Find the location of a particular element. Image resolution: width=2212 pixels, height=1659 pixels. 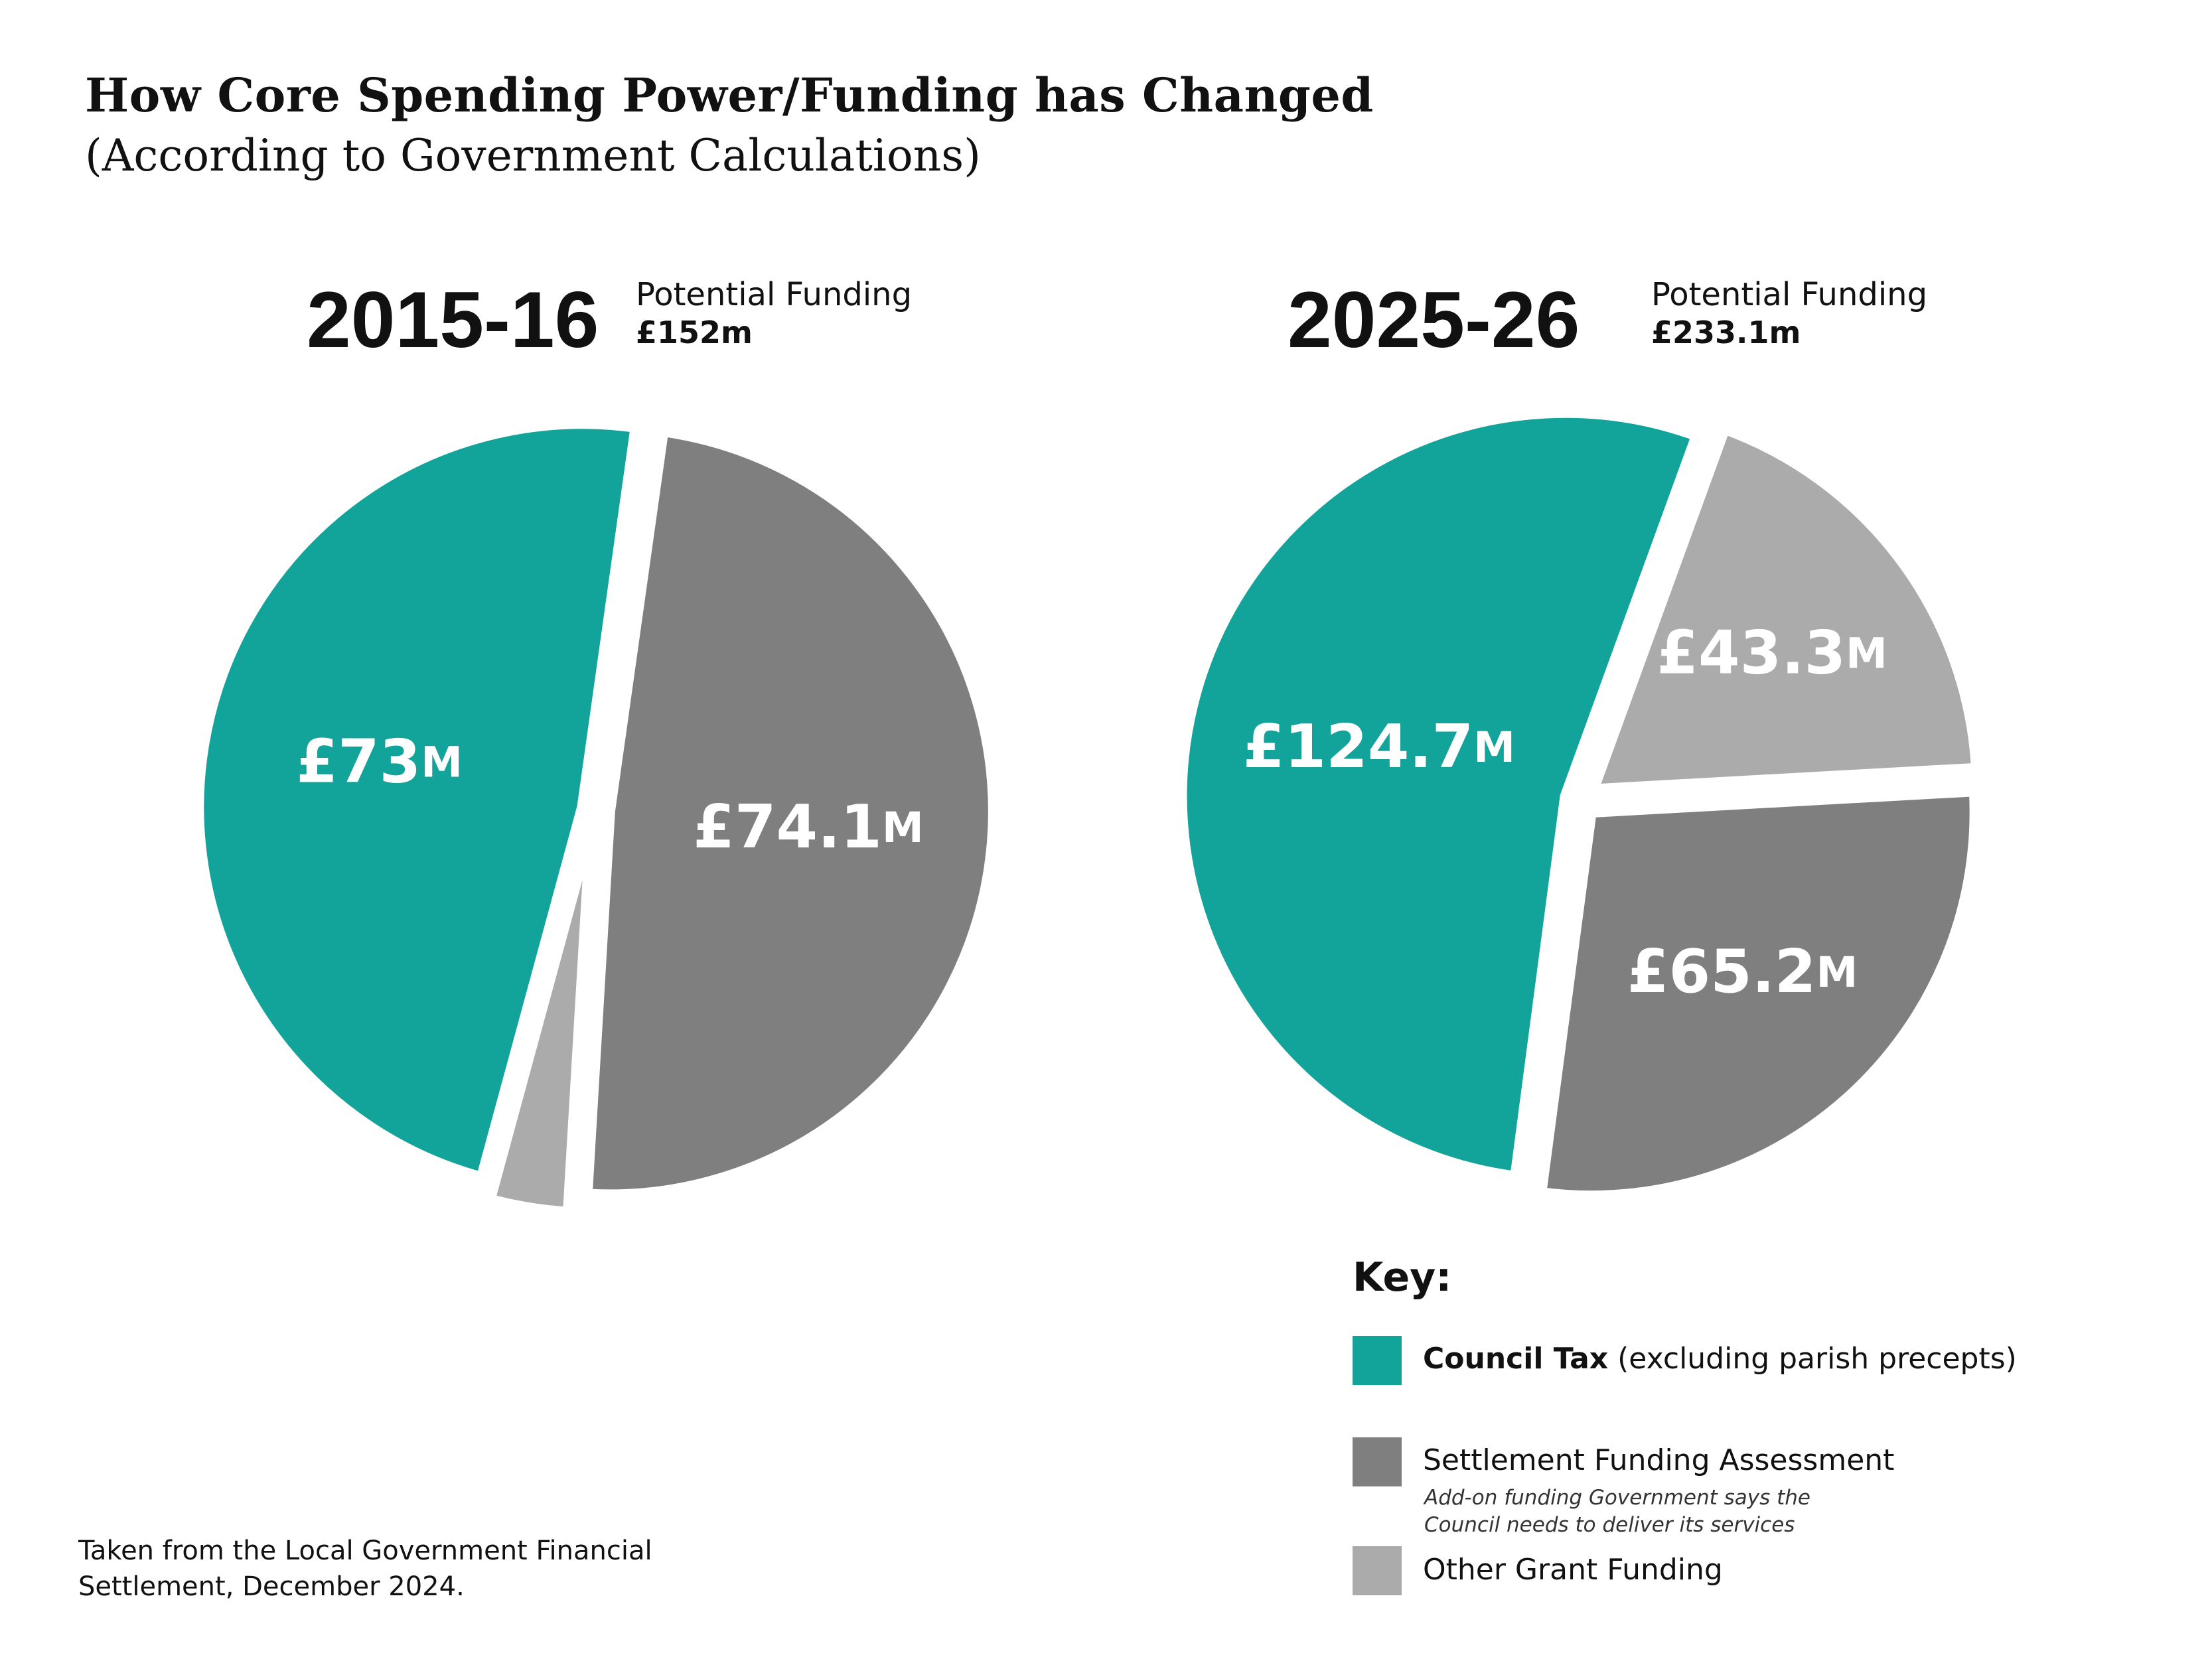

chart-subtitle: (According to Government Calculations) is located at coordinates (533, 155).